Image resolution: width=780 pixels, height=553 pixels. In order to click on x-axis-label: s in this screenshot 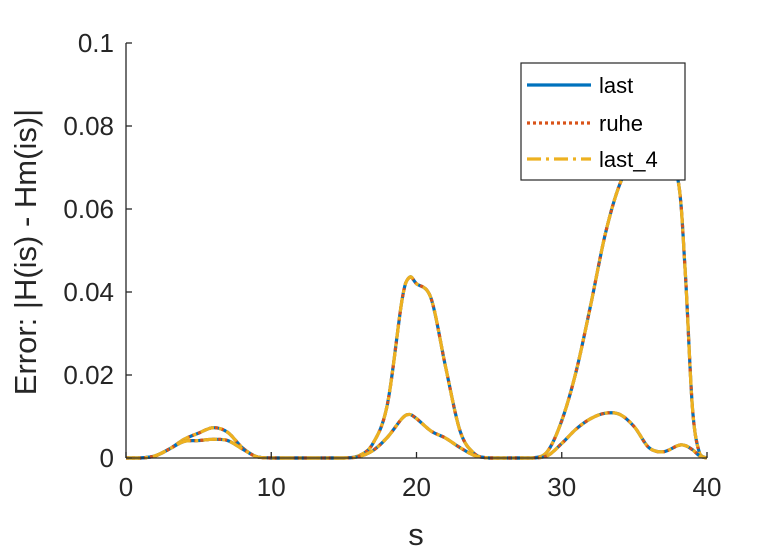, I will do `click(416, 534)`.